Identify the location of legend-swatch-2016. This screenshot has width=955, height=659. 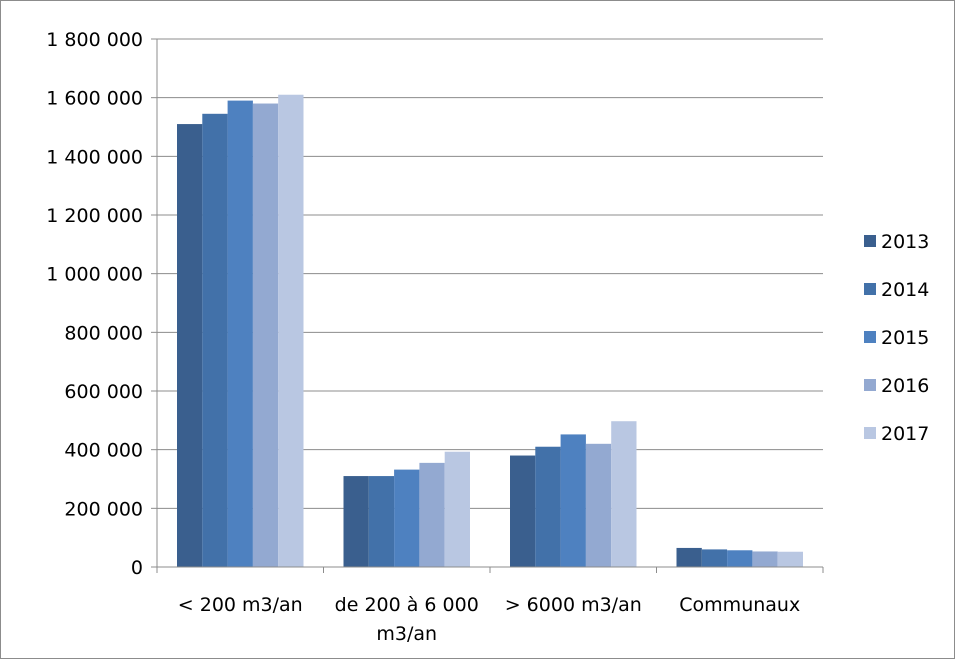
(870, 385).